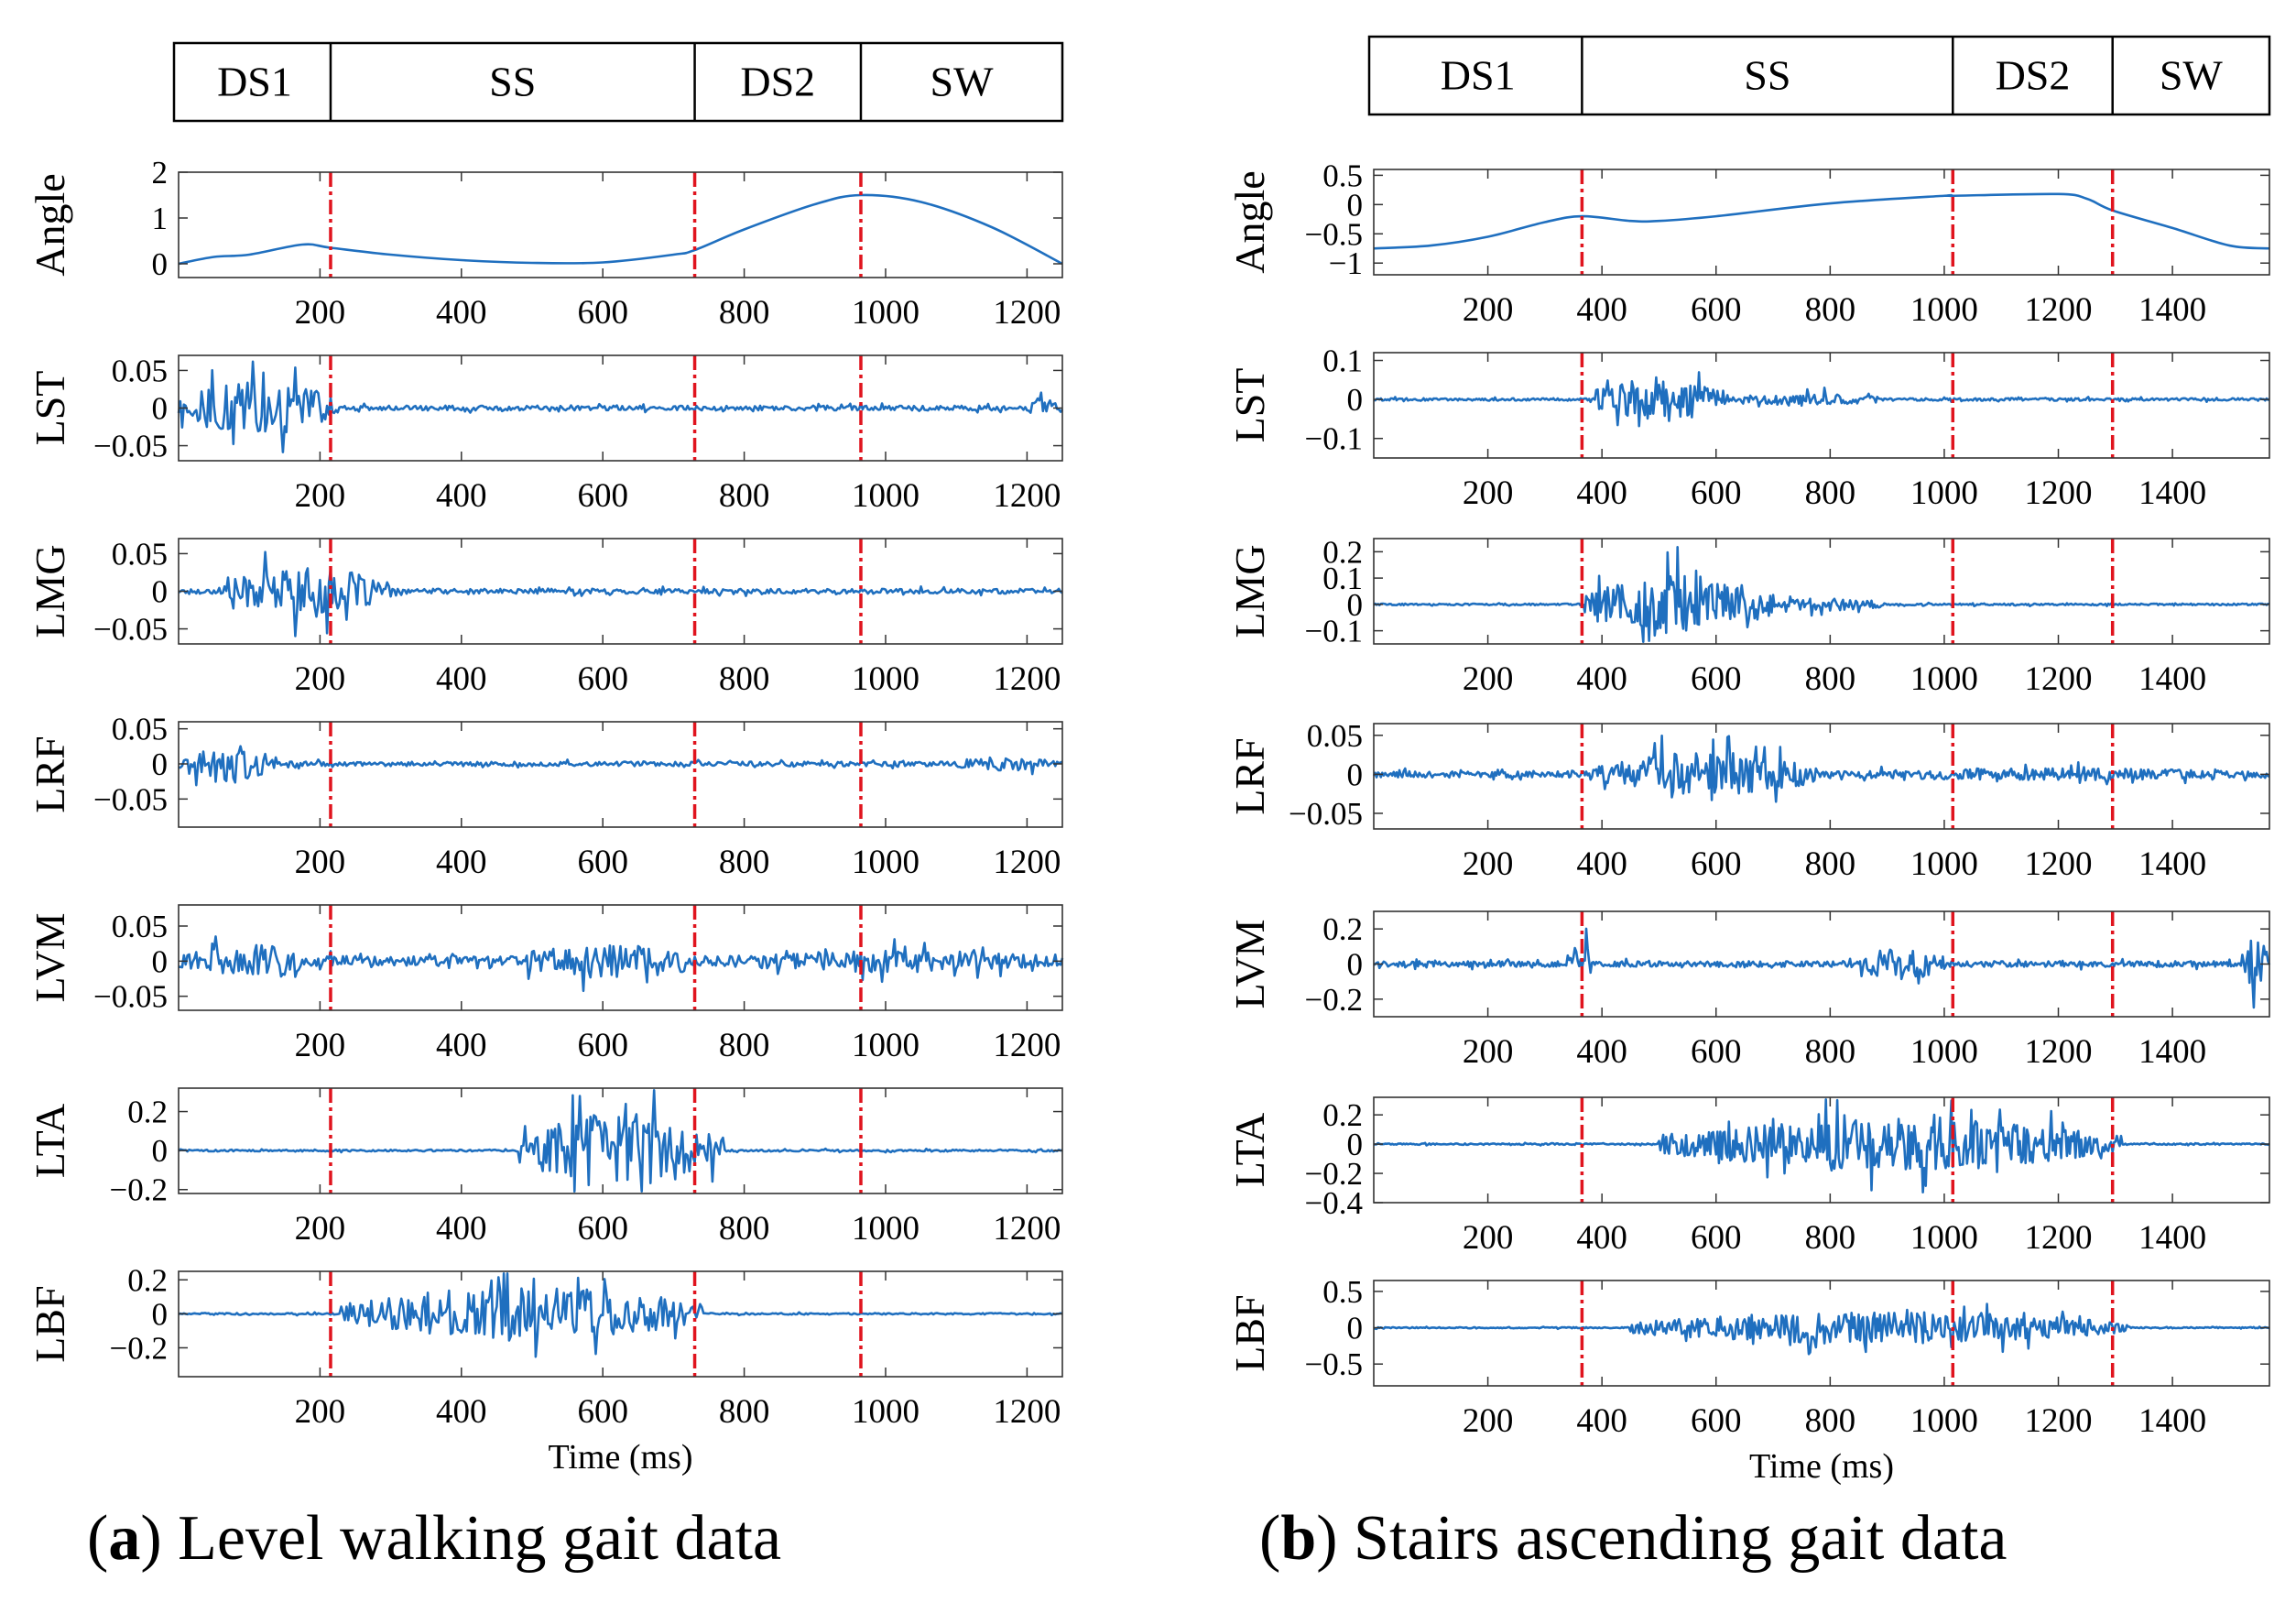 Image resolution: width=2296 pixels, height=1613 pixels. What do you see at coordinates (1633, 1538) in the screenshot?
I see `caption-b: (b) Stairs ascending gait data` at bounding box center [1633, 1538].